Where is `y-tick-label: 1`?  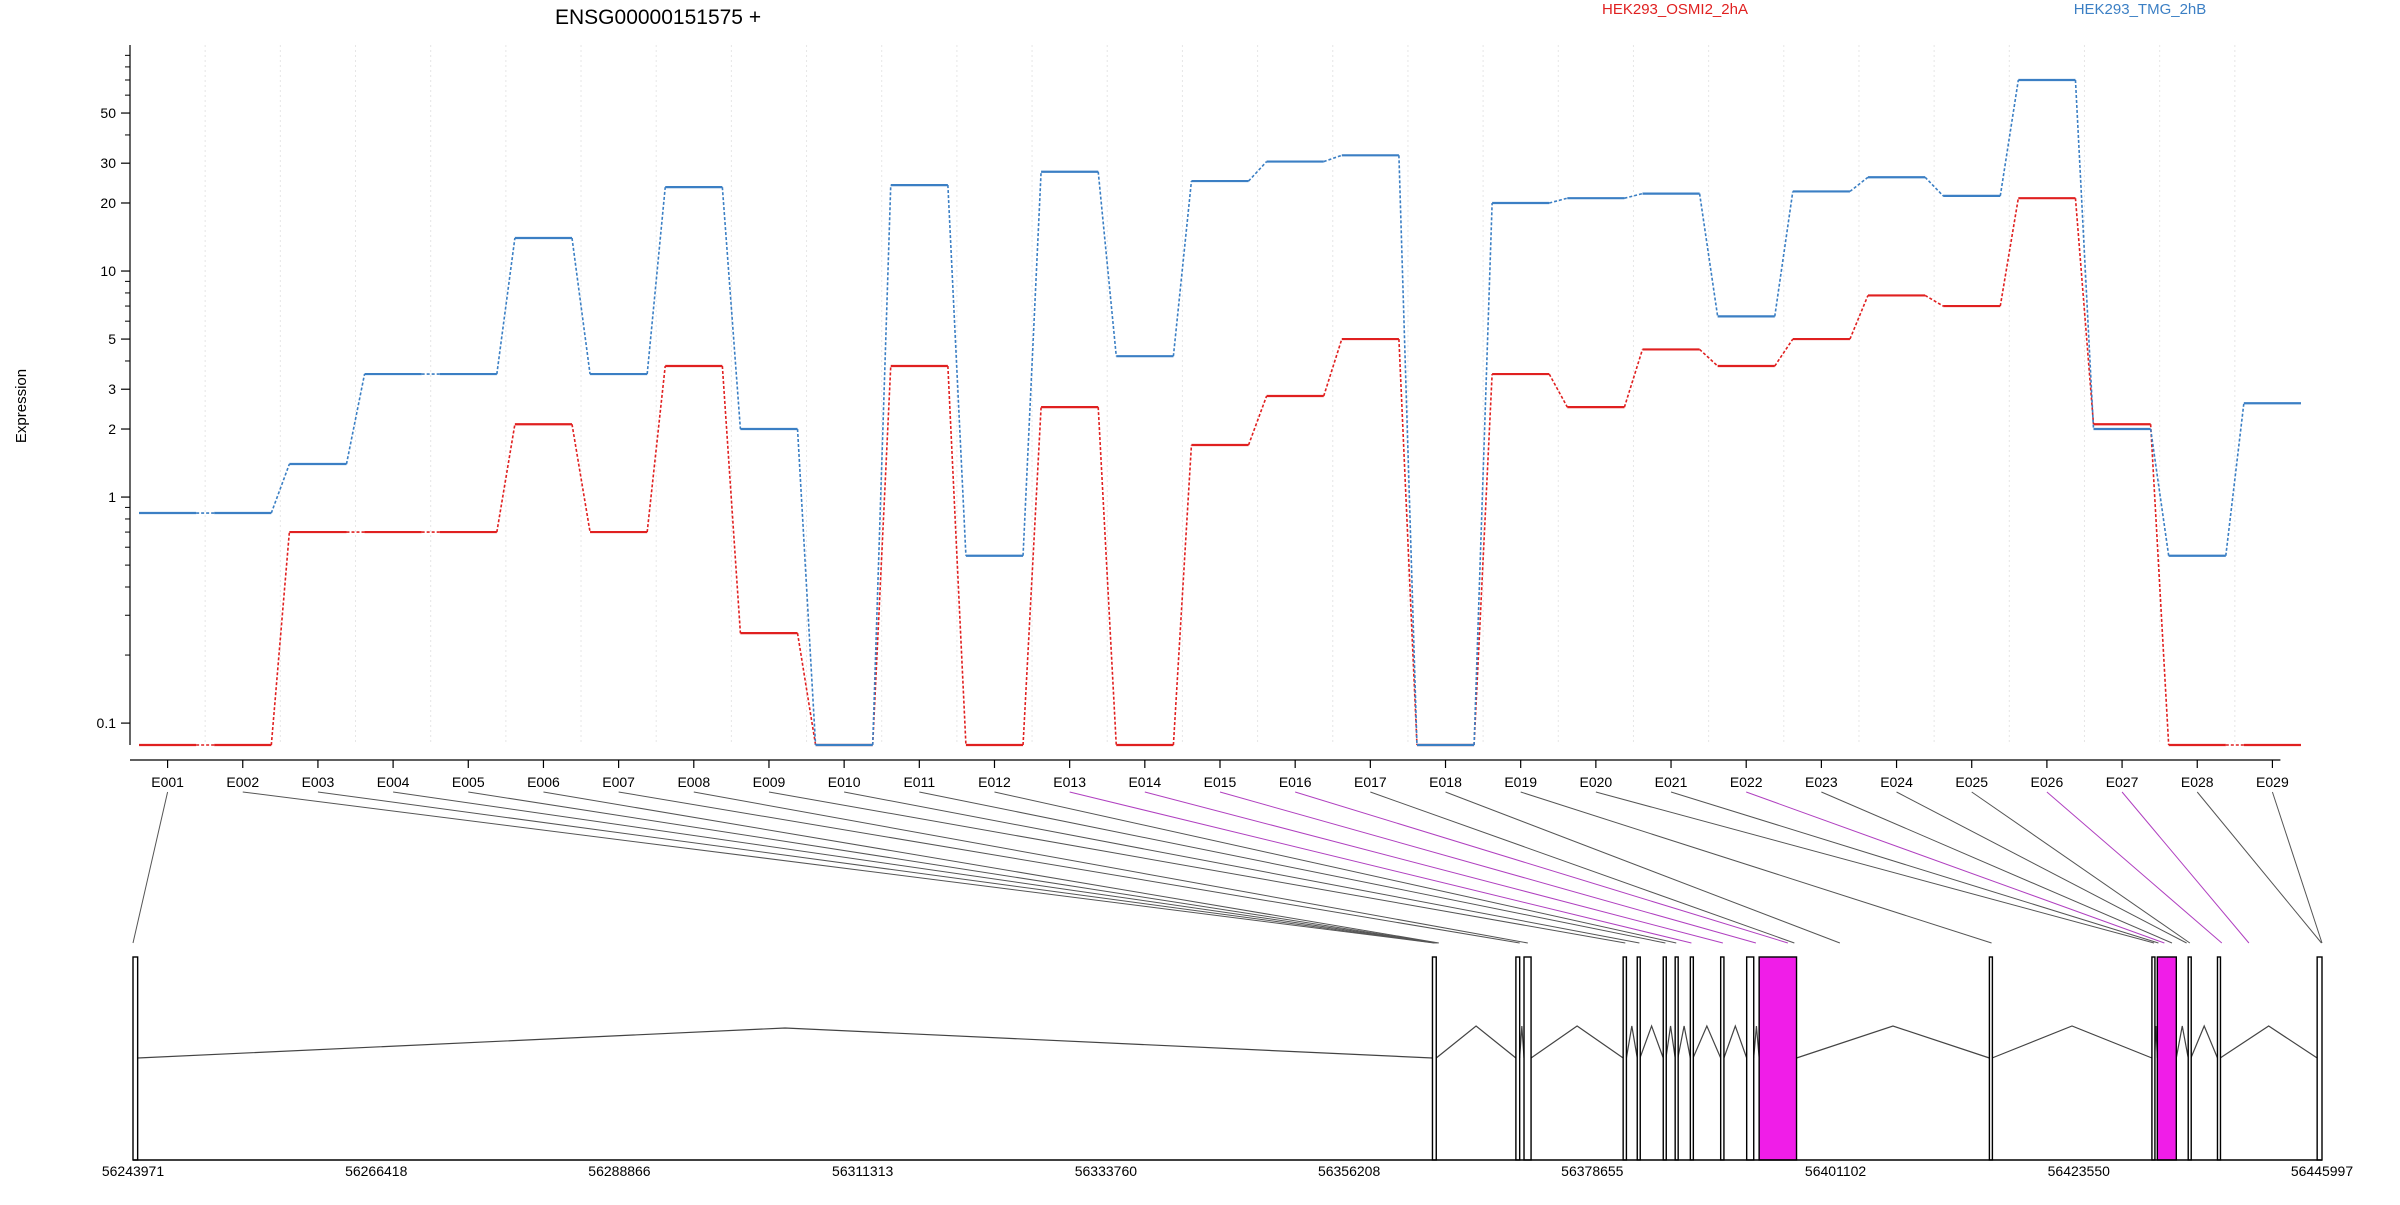 y-tick-label: 1 is located at coordinates (112, 497).